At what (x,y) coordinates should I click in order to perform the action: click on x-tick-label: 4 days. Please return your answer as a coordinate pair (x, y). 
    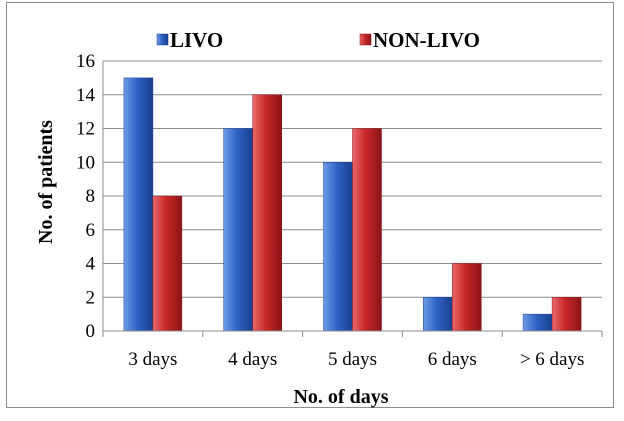
    Looking at the image, I should click on (252, 359).